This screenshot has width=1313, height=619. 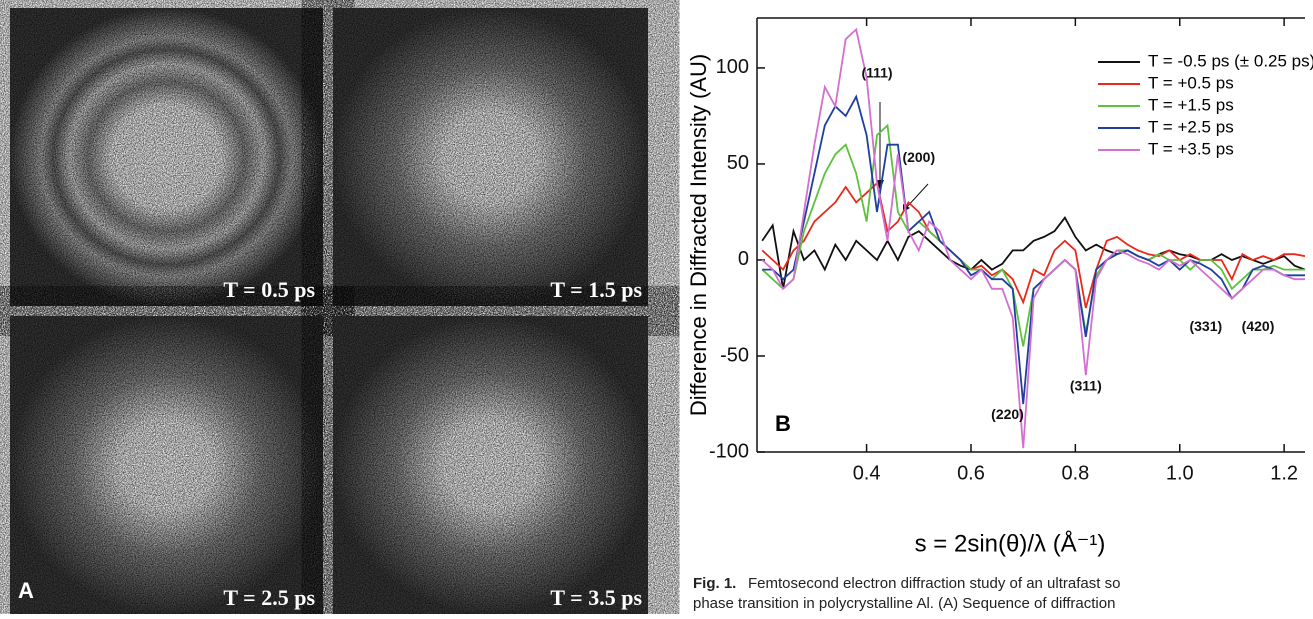 What do you see at coordinates (1191, 104) in the screenshot?
I see `legend-label: T = +1.5 ps` at bounding box center [1191, 104].